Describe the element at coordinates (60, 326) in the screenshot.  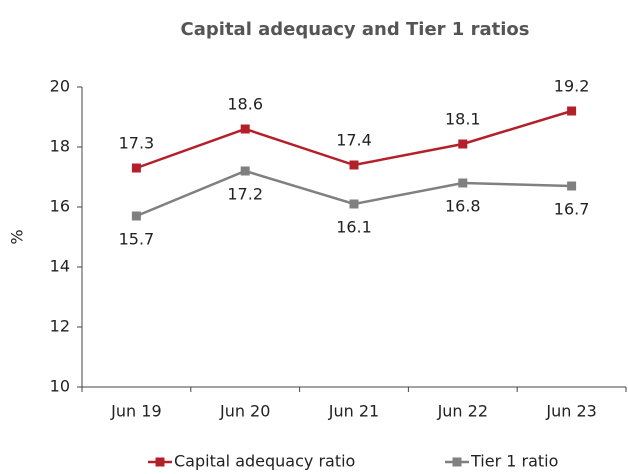
I see `y-tick-label: 12` at that location.